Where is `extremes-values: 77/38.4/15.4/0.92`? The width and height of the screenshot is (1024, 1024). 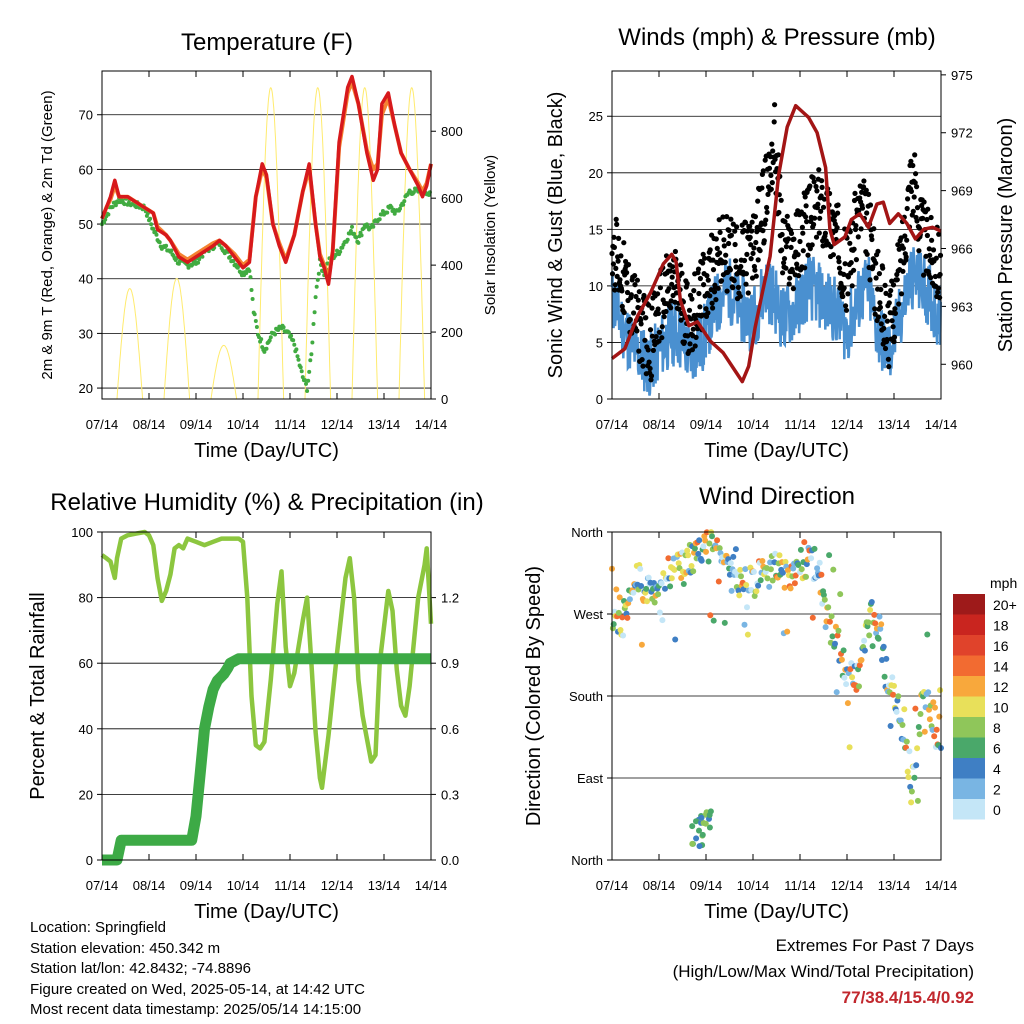
extremes-values: 77/38.4/15.4/0.92 is located at coordinates (907, 997).